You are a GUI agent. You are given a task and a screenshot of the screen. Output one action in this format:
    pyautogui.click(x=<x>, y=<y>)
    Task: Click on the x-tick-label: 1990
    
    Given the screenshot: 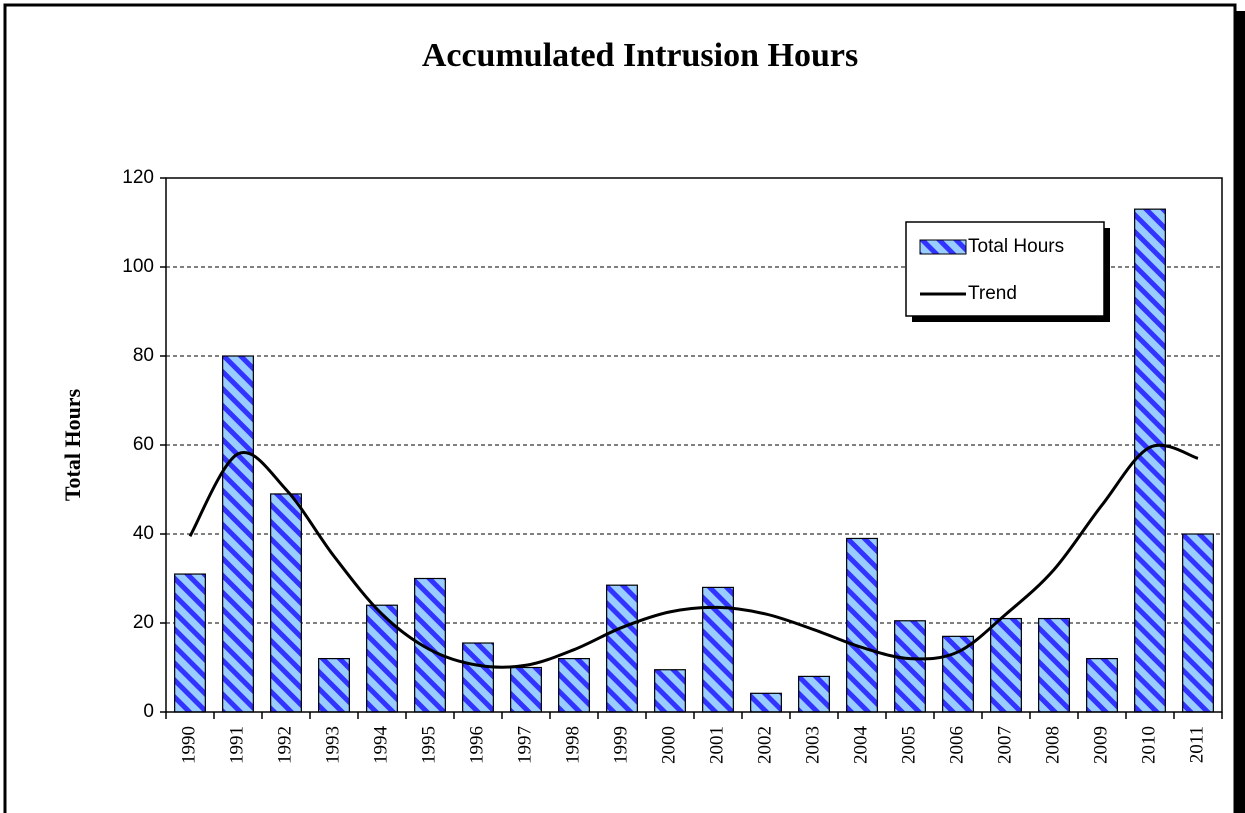 What is the action you would take?
    pyautogui.click(x=188, y=745)
    